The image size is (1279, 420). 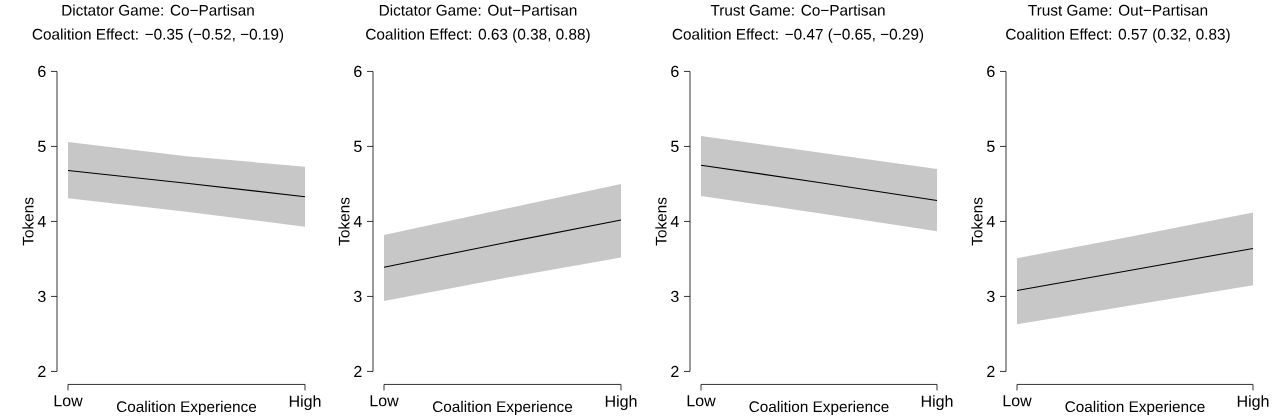 I want to click on chart-title: Trust Game: Out−Partisan, so click(x=1118, y=10).